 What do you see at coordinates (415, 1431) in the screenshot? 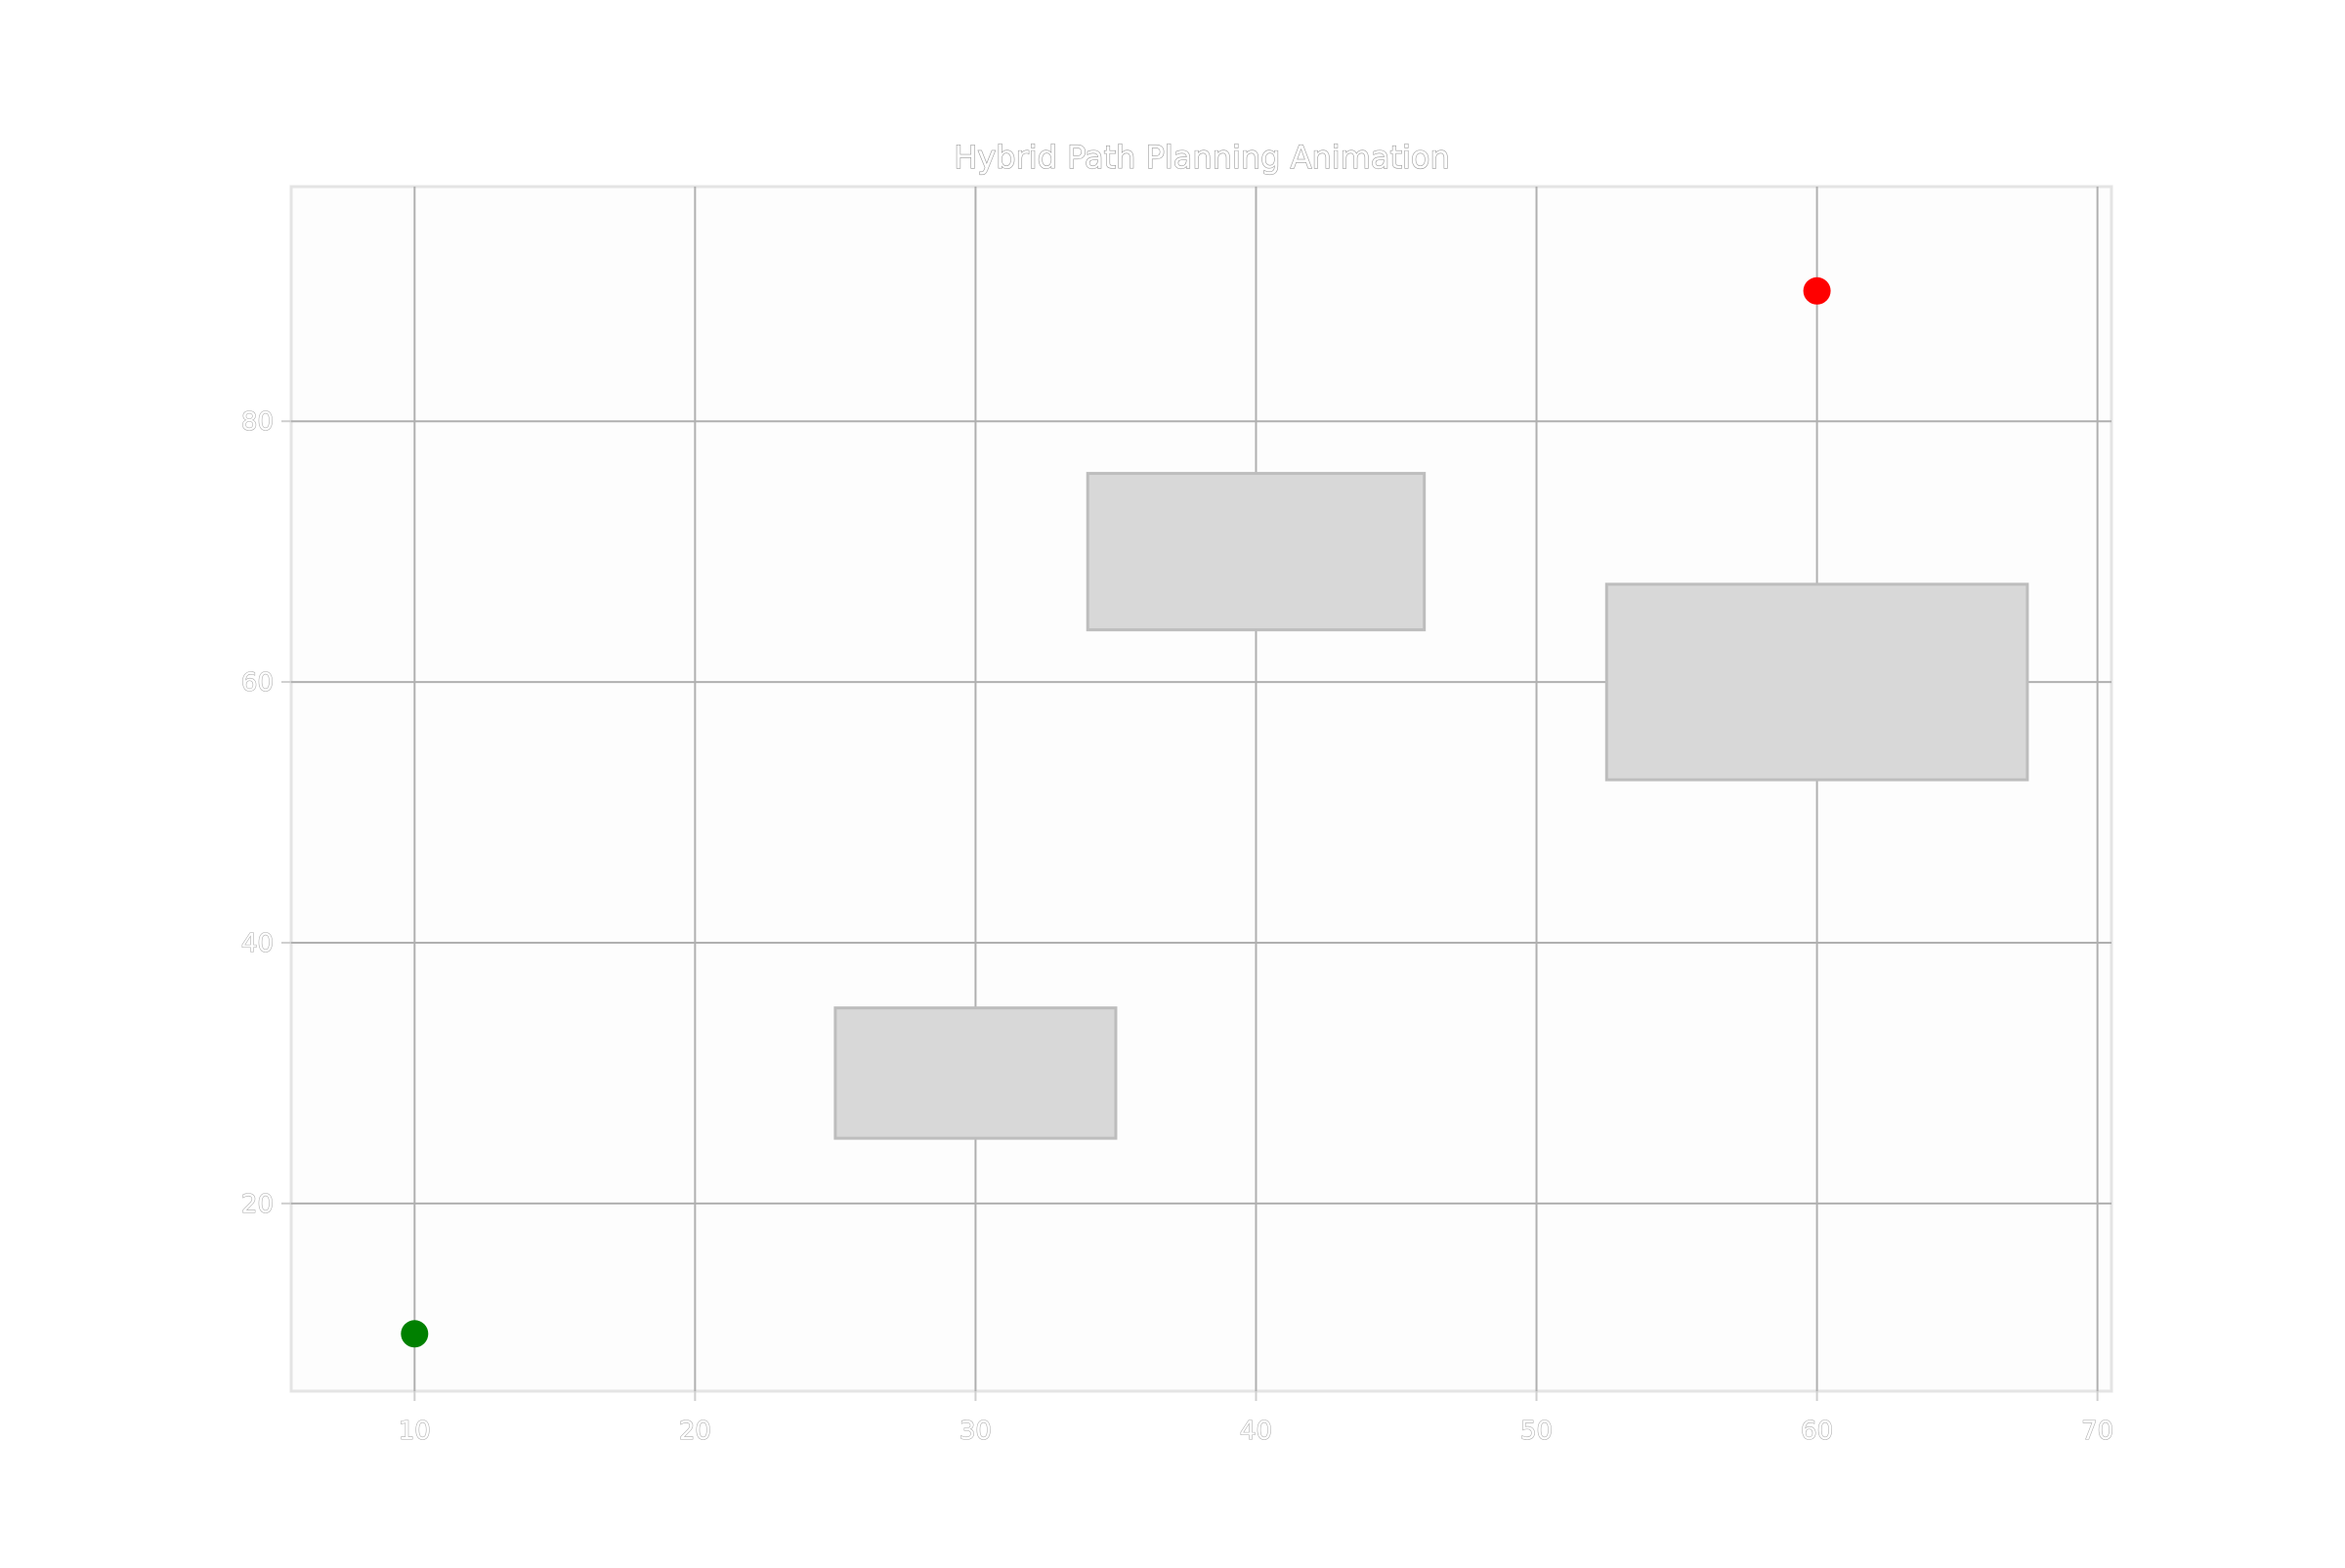
I see `x-tick-label-10: 10` at bounding box center [415, 1431].